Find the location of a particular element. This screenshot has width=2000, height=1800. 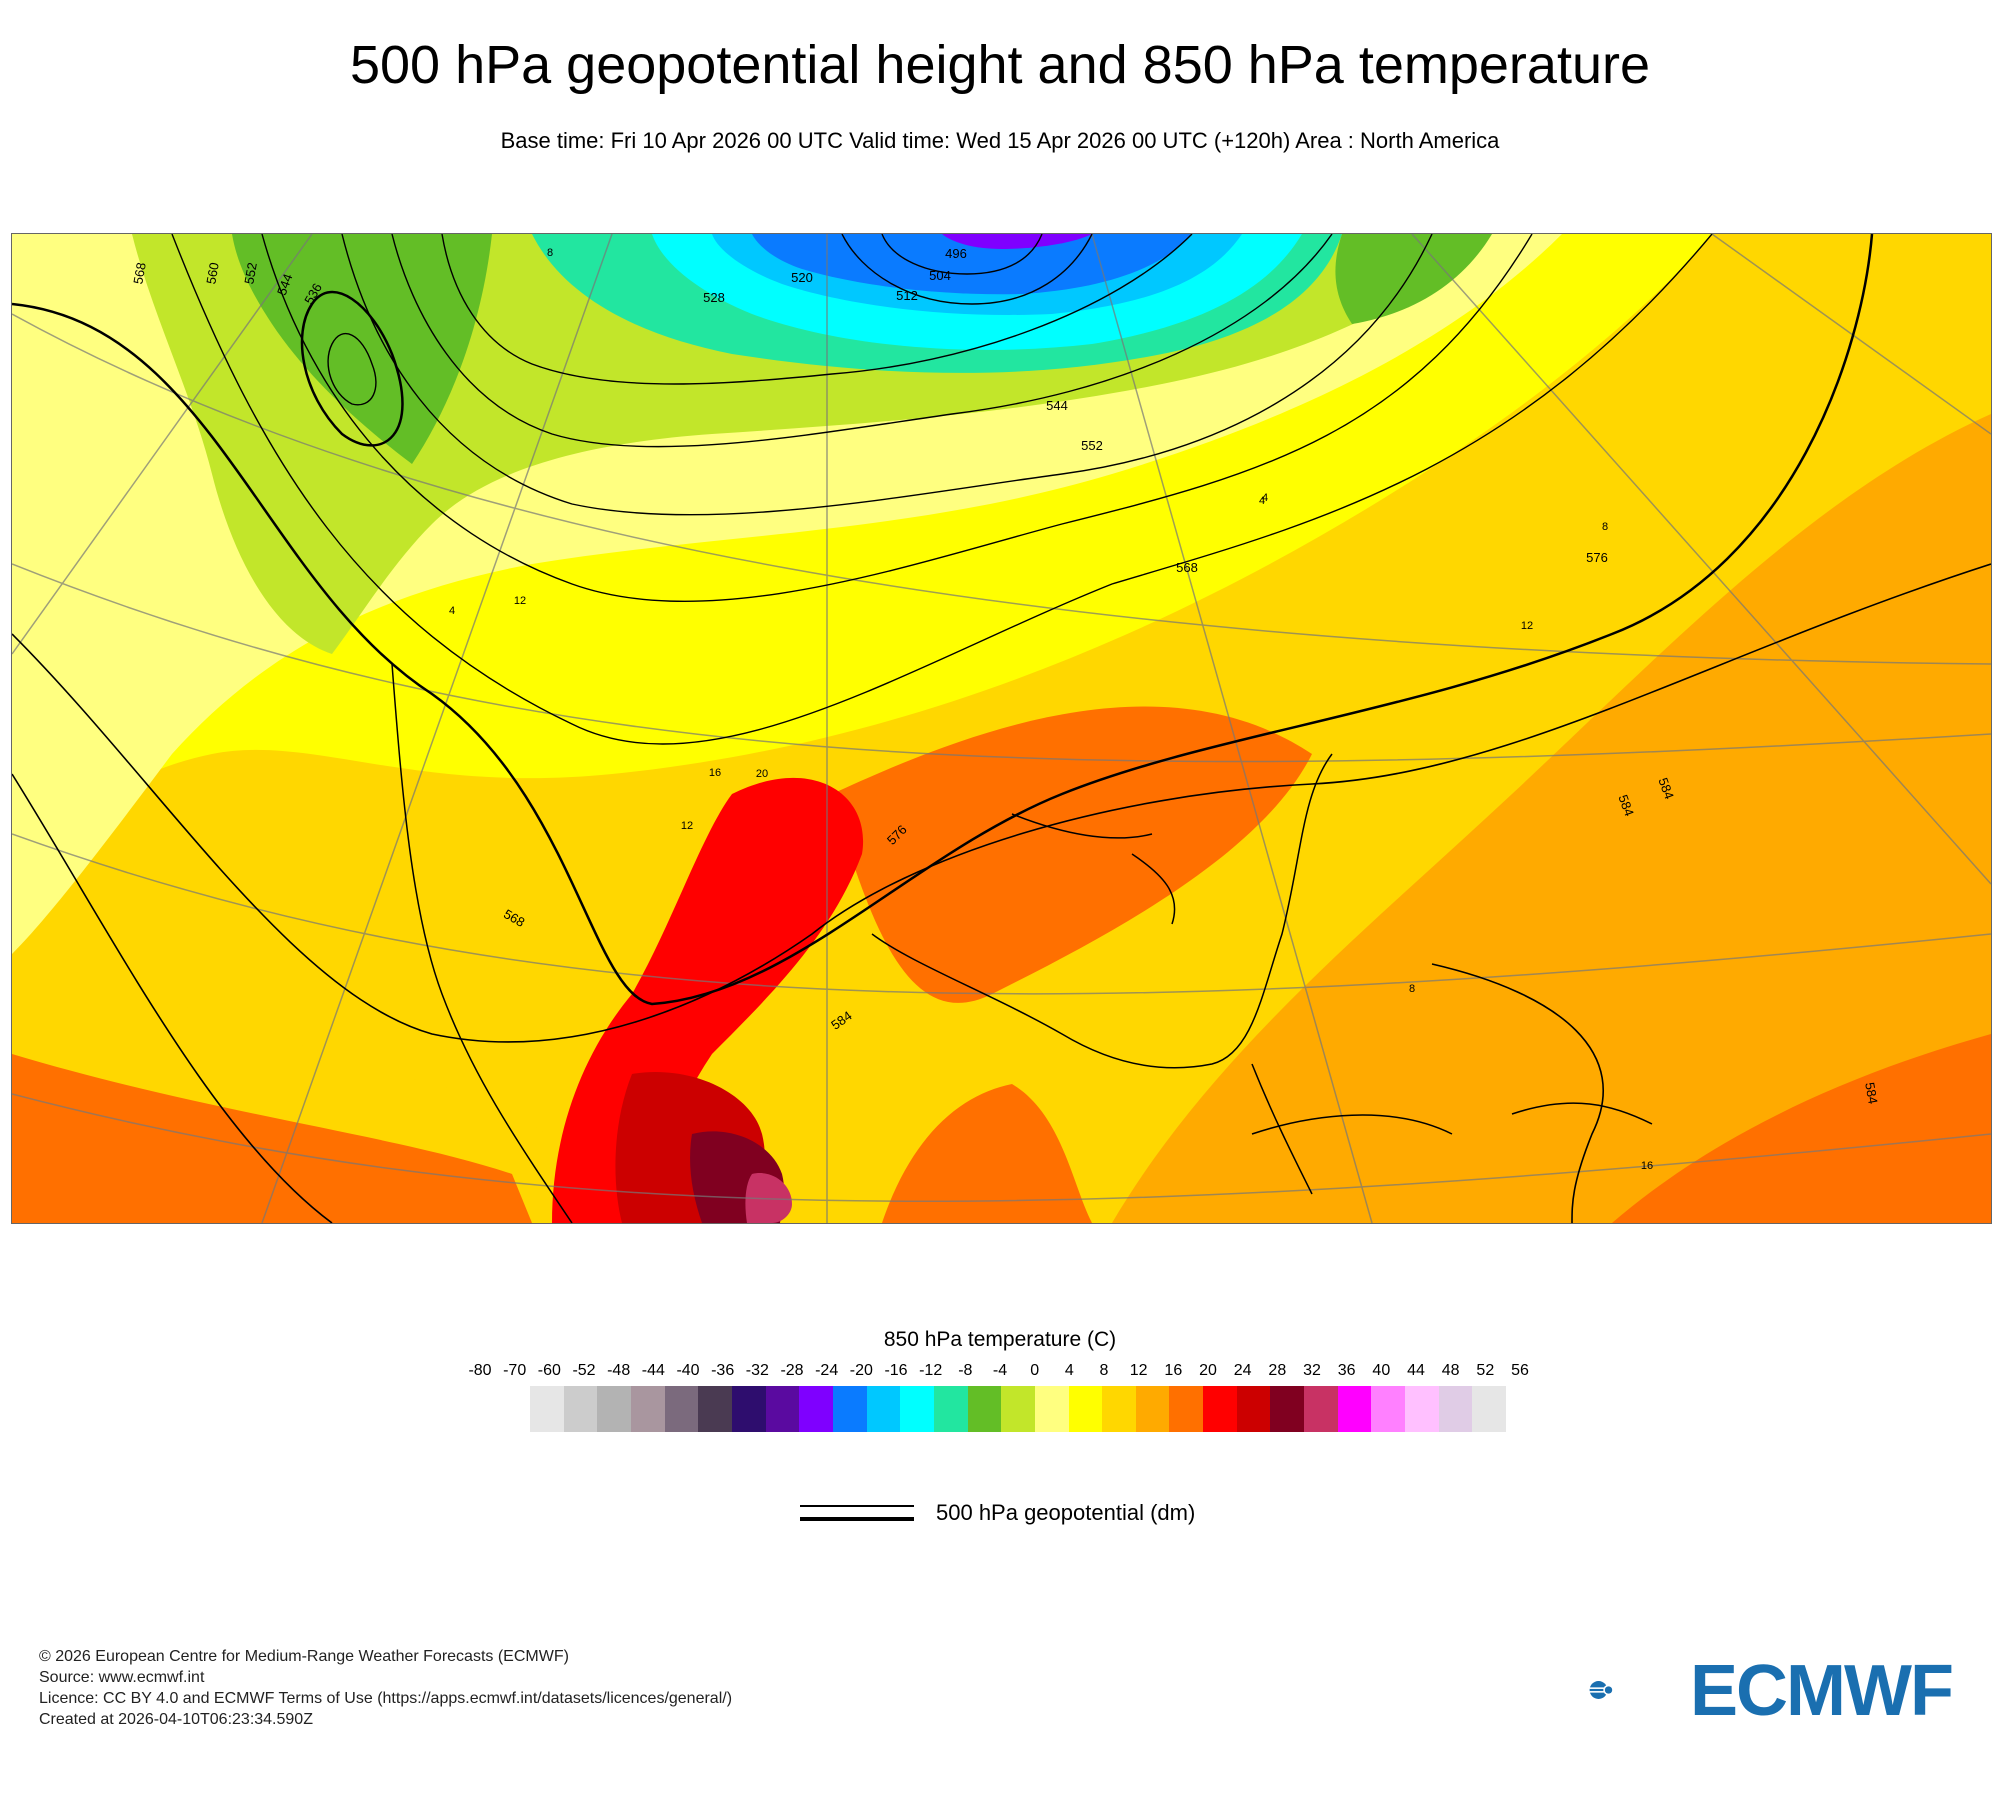

contour-label: 496 is located at coordinates (956, 253).